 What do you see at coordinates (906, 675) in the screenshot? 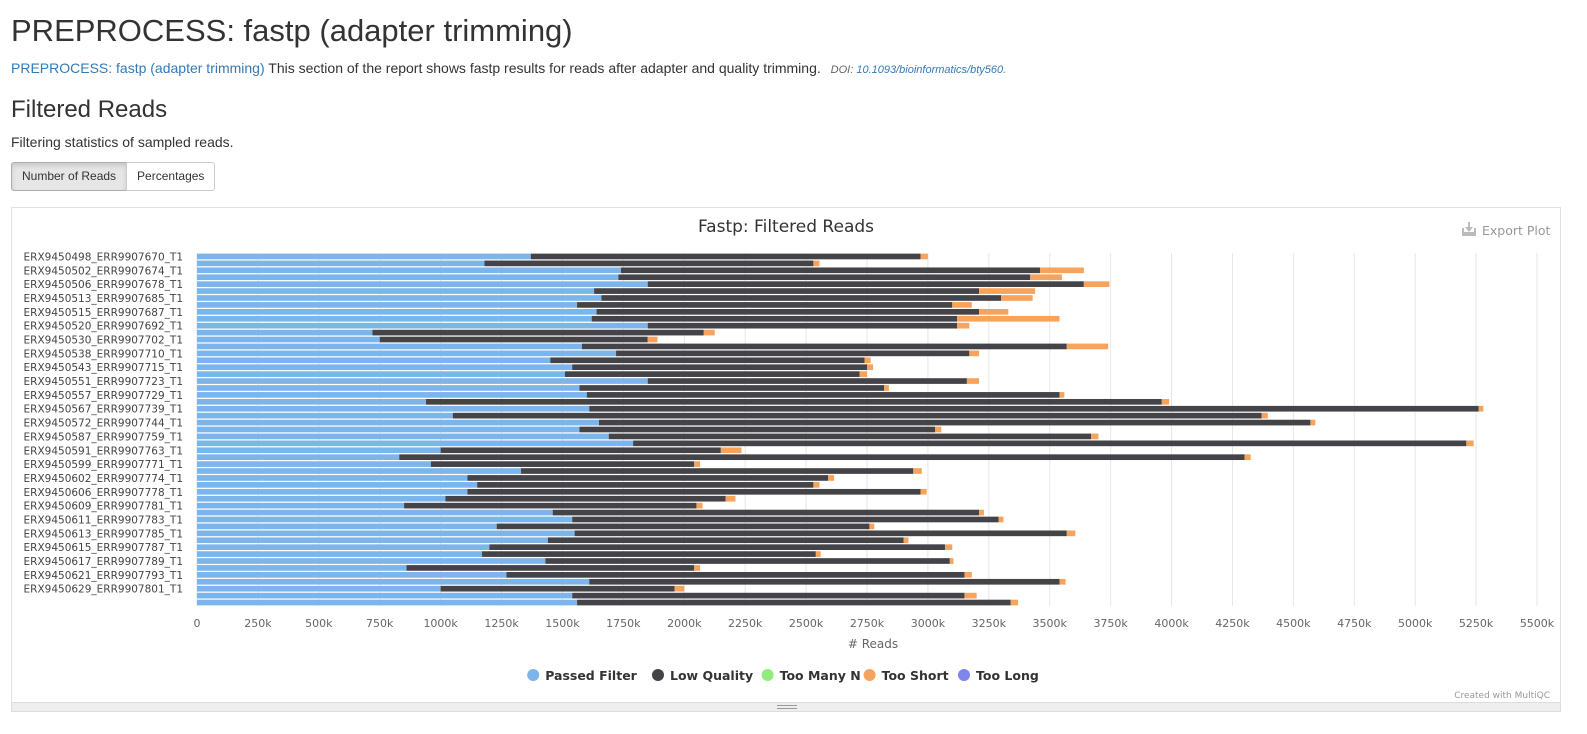
I see `legend-item: Too Short` at bounding box center [906, 675].